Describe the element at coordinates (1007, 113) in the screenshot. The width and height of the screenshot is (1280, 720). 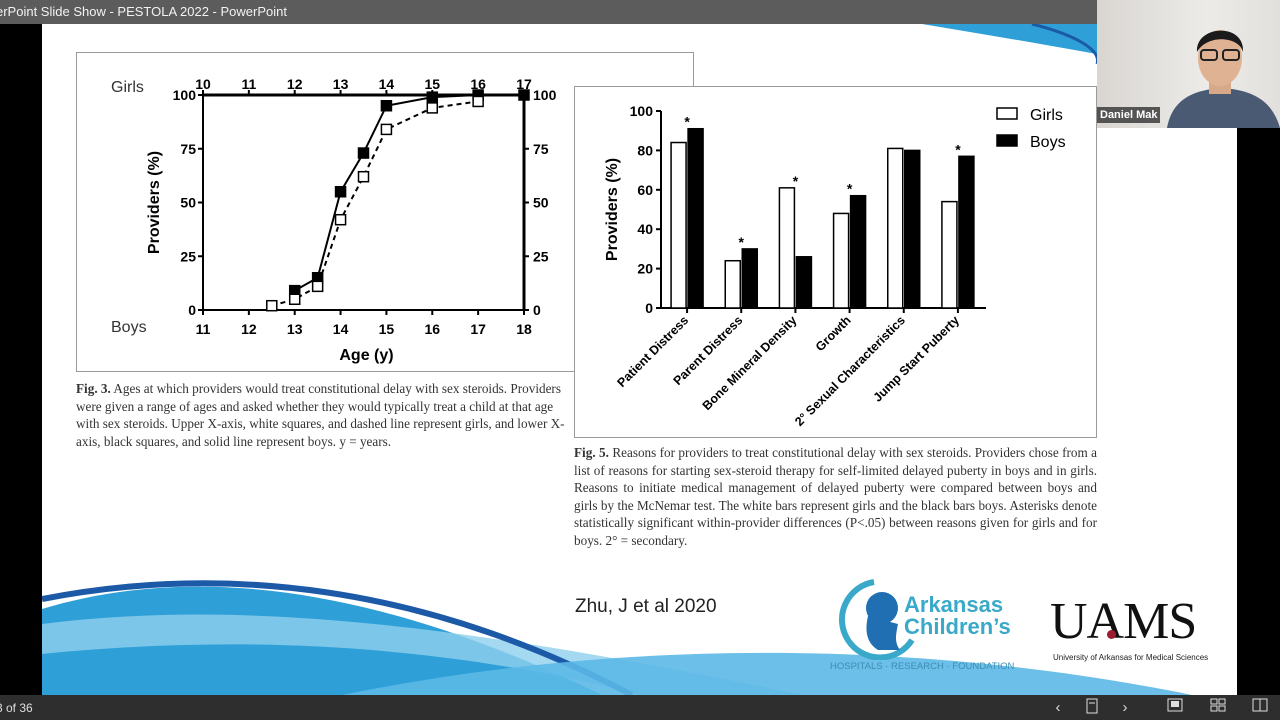
I see `legend-swatch-girls` at that location.